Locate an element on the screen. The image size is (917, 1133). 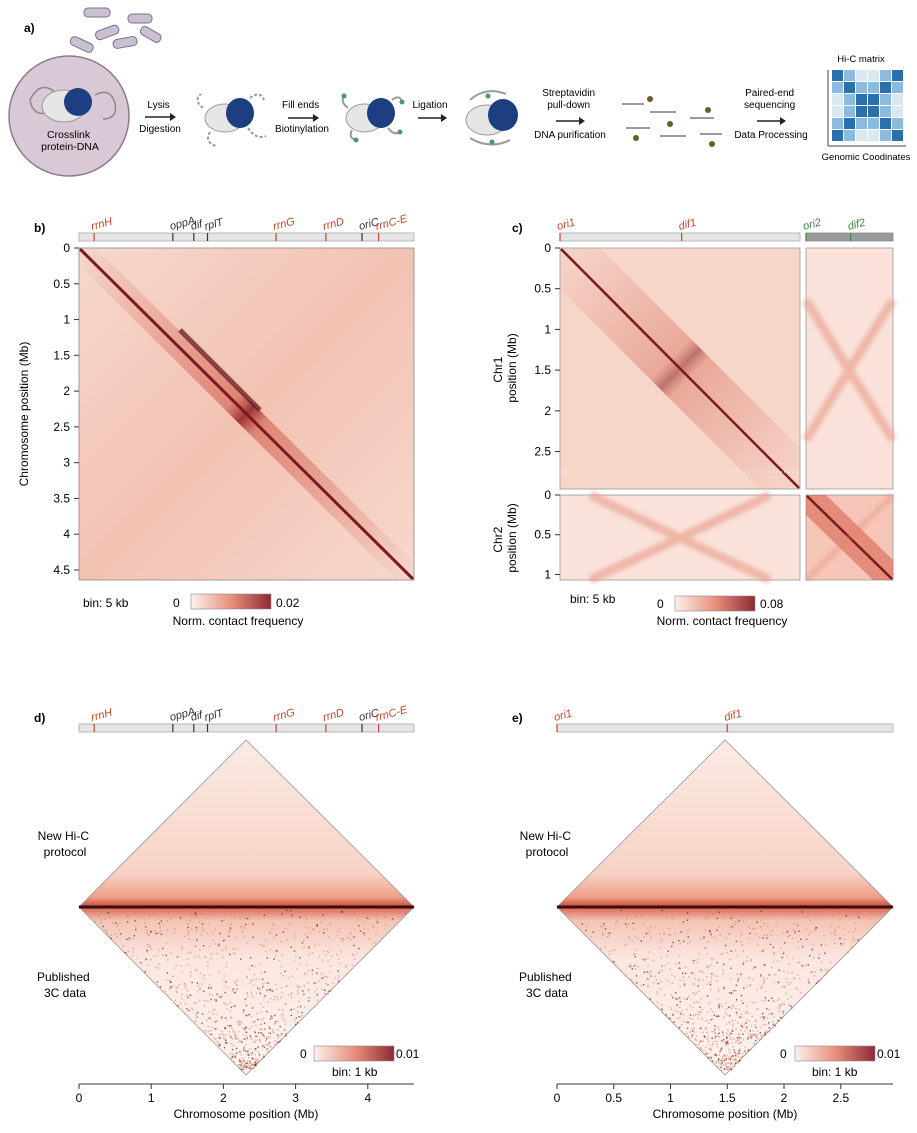
feature-label: rrnD is located at coordinates (334, 715).